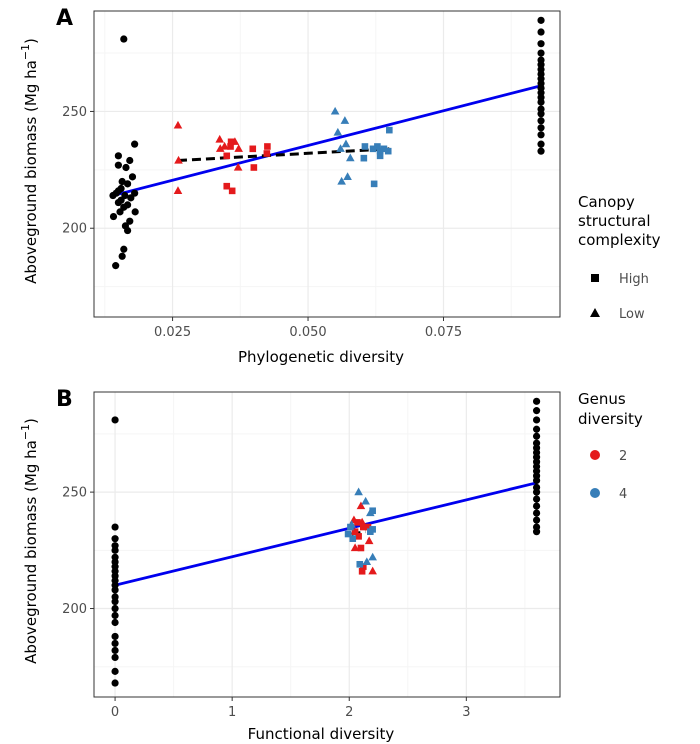 The image size is (700, 744). Describe the element at coordinates (307, 332) in the screenshot. I see `x-tick-label: 0.050` at that location.